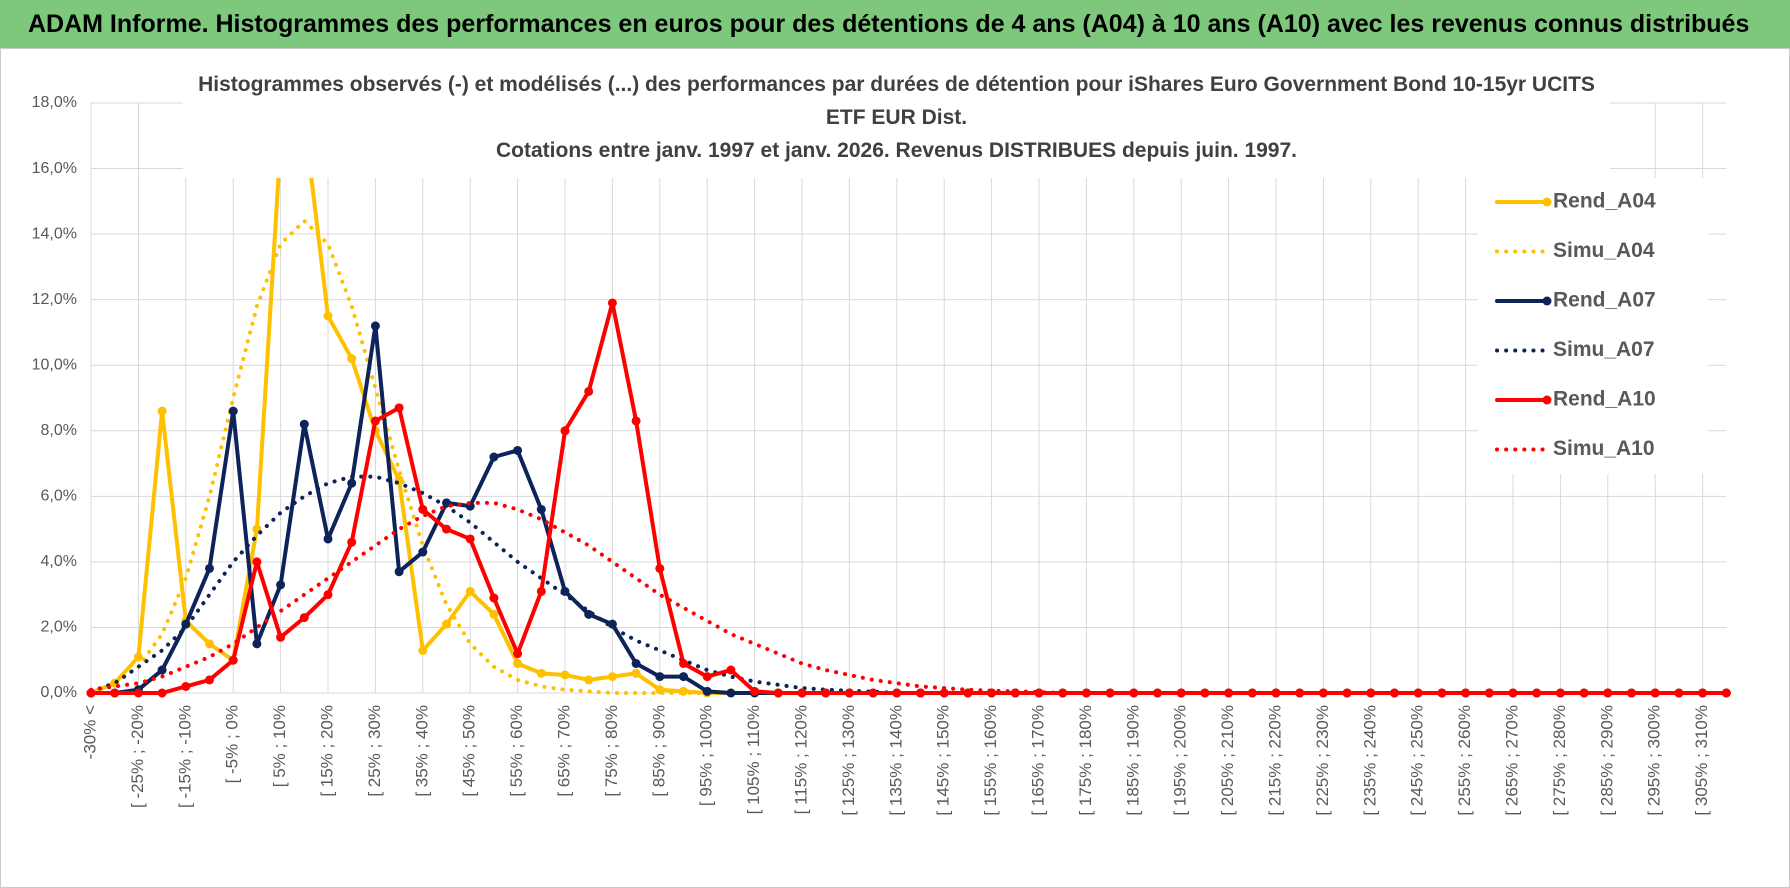  What do you see at coordinates (137, 756) in the screenshot?
I see `x-tick-label: [ -25% ; -20%` at bounding box center [137, 756].